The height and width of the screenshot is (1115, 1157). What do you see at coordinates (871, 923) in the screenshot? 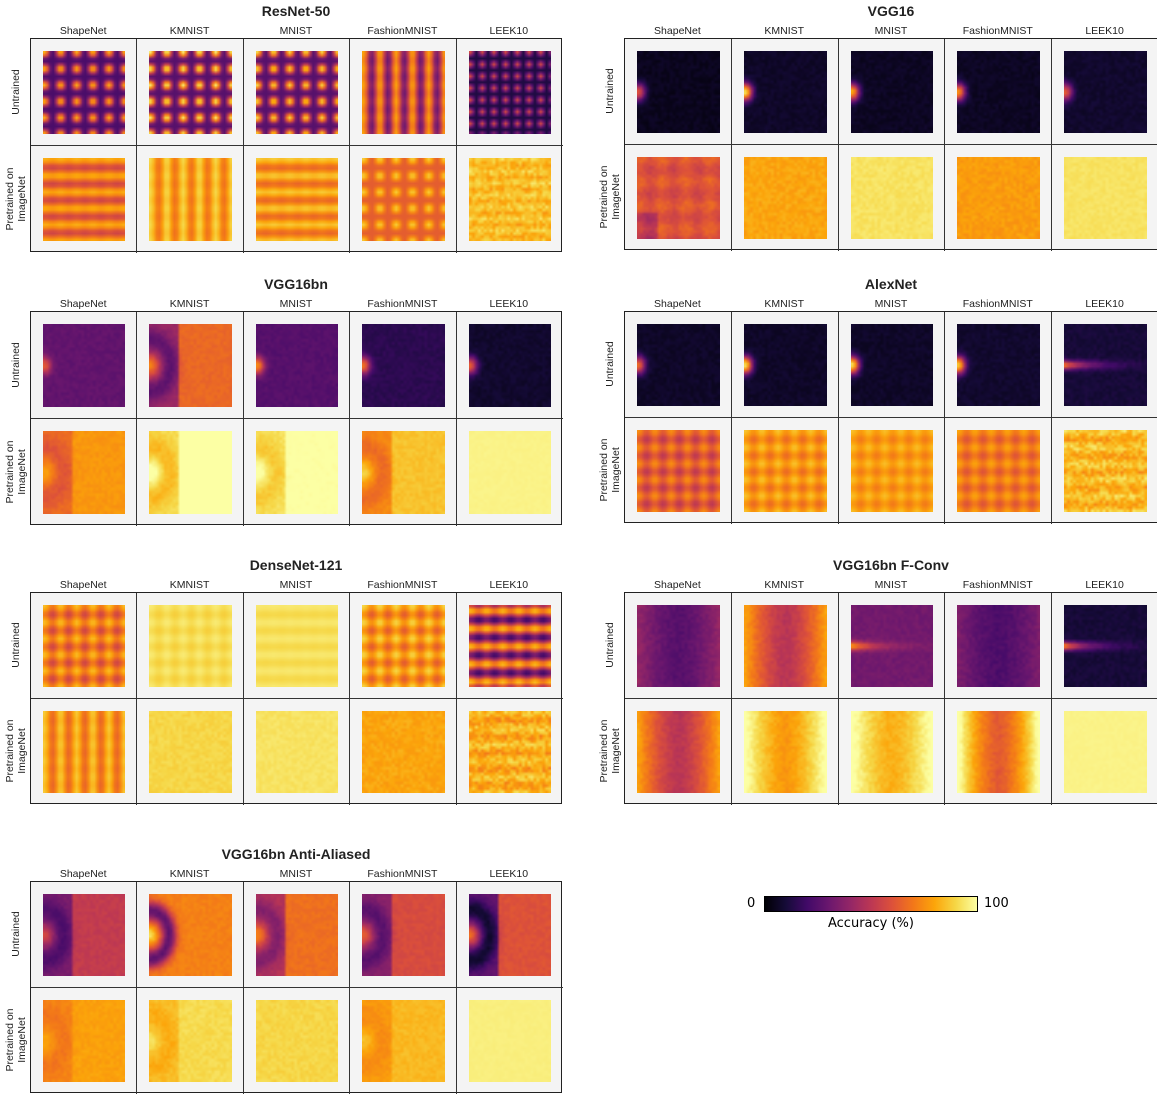
I see `colorbar-label: Accuracy (%)` at bounding box center [871, 923].